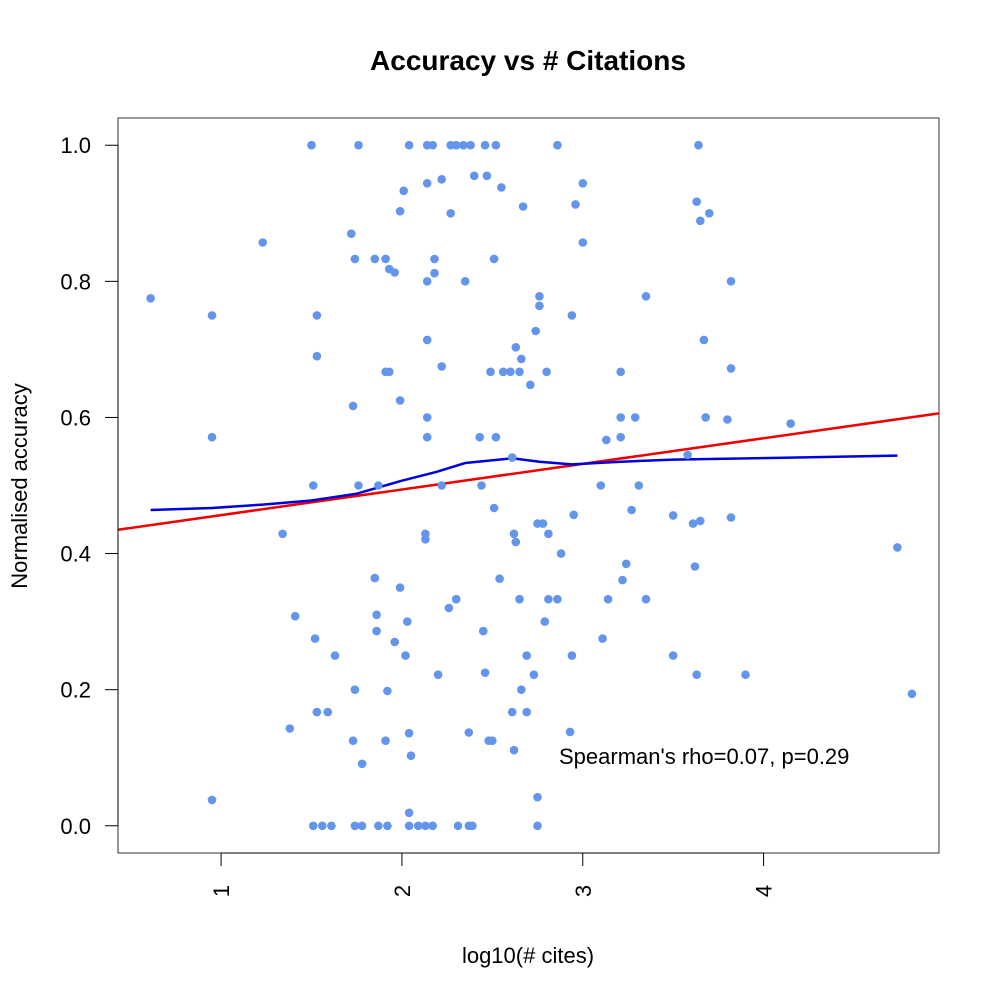  What do you see at coordinates (19, 485) in the screenshot?
I see `y-axis-label: Normalised accuracy` at bounding box center [19, 485].